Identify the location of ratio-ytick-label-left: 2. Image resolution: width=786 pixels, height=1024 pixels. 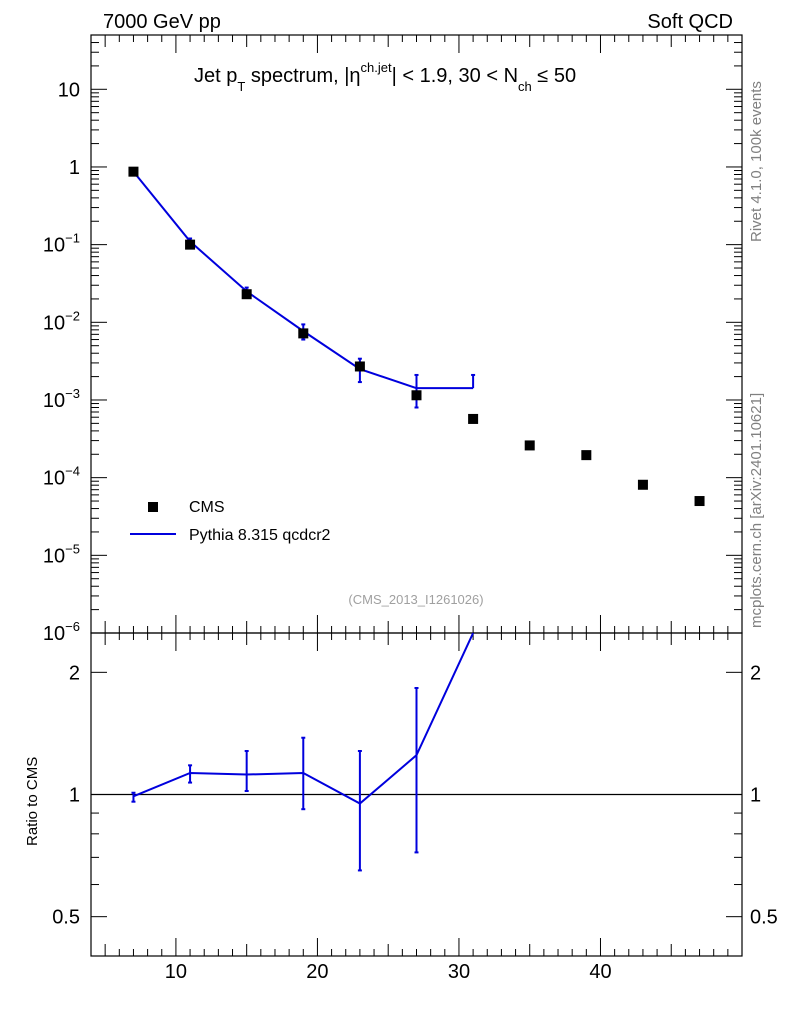
(74, 673).